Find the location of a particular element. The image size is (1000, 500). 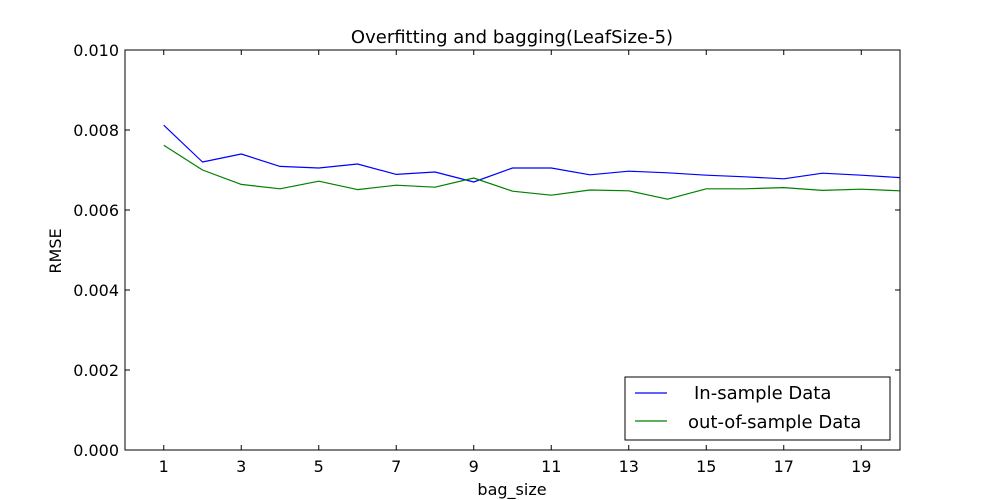

y-tick-label: 0.006 is located at coordinates (96, 210).